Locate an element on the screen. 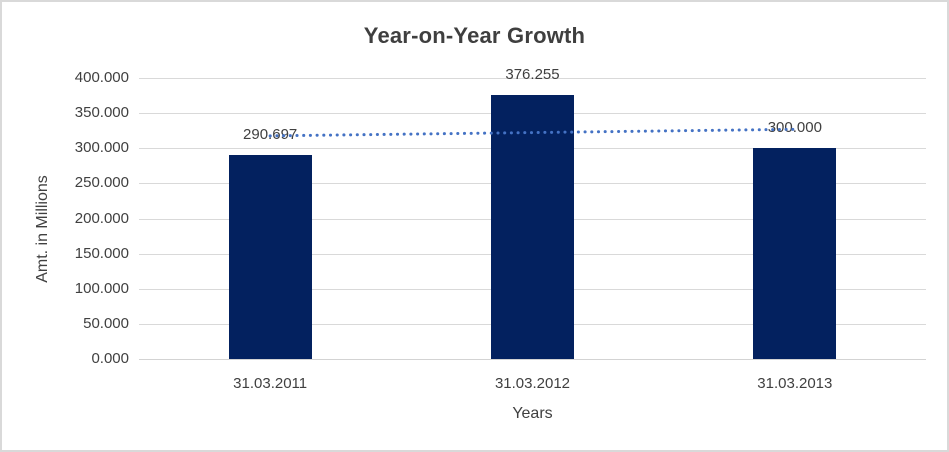 The height and width of the screenshot is (452, 949). y-tick-label: 150.000 is located at coordinates (101, 253).